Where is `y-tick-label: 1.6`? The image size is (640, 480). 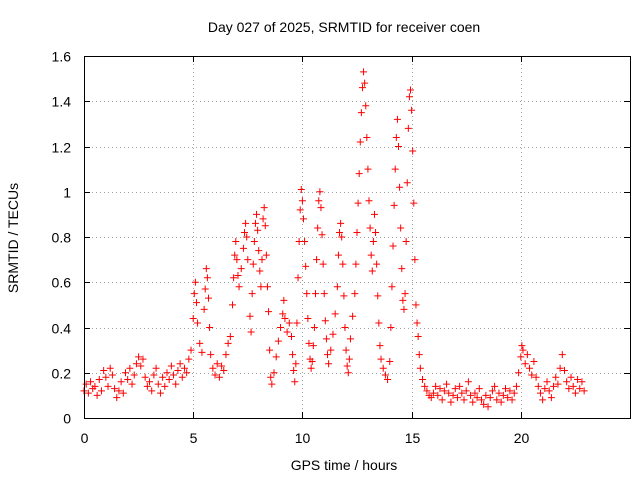 y-tick-label: 1.6 is located at coordinates (62, 57).